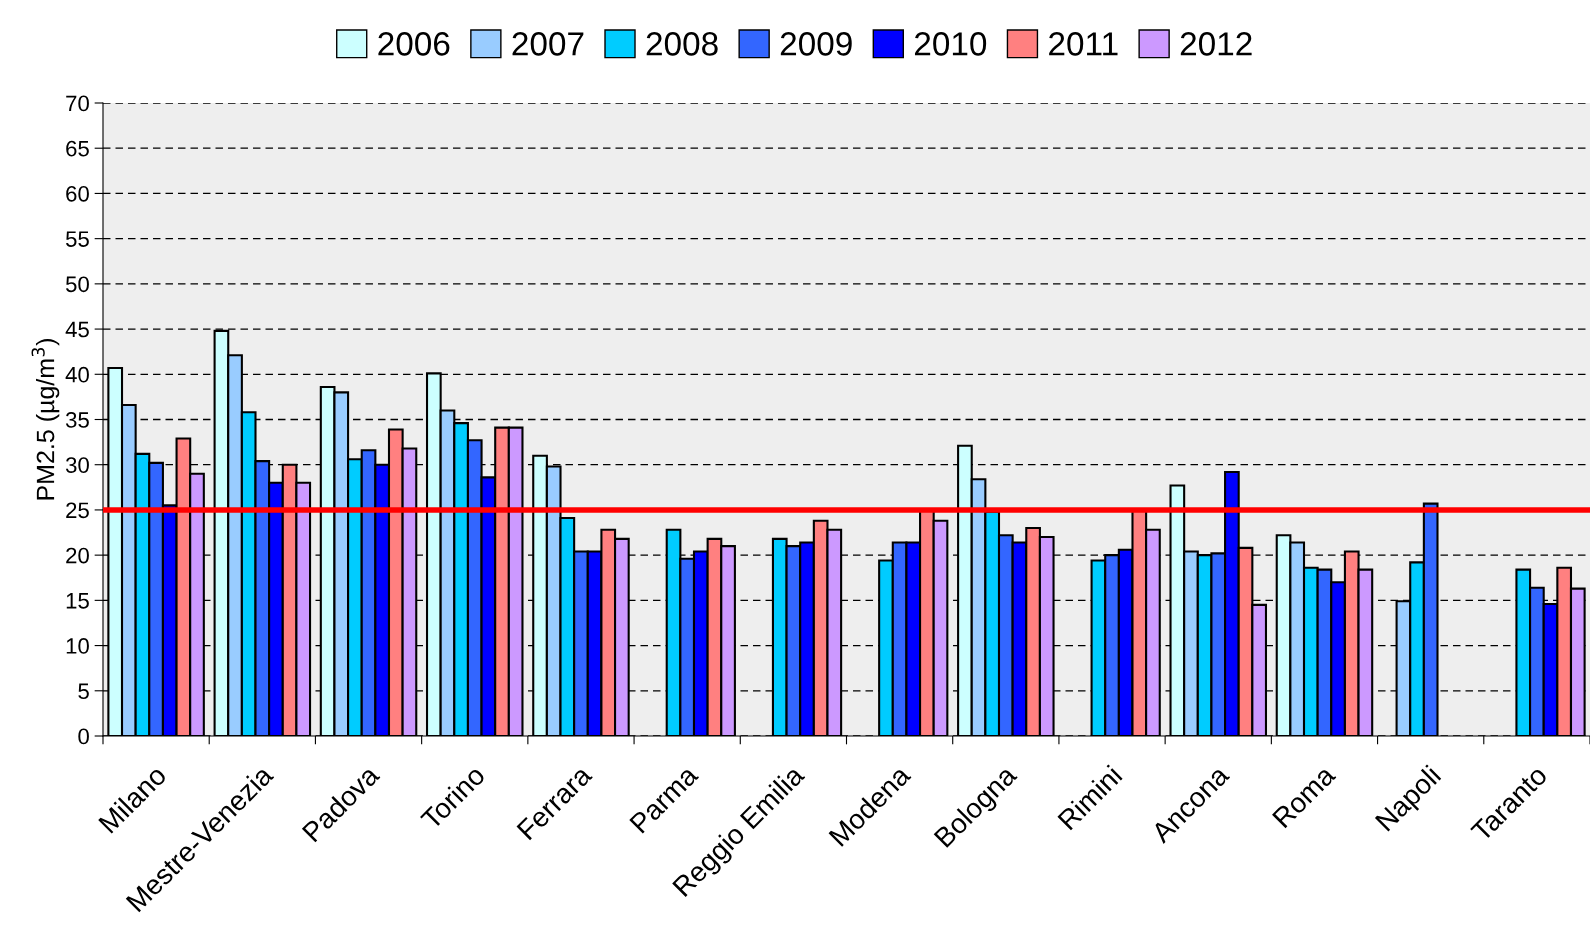 This screenshot has width=1590, height=939. I want to click on legend-label: 2012, so click(1216, 44).